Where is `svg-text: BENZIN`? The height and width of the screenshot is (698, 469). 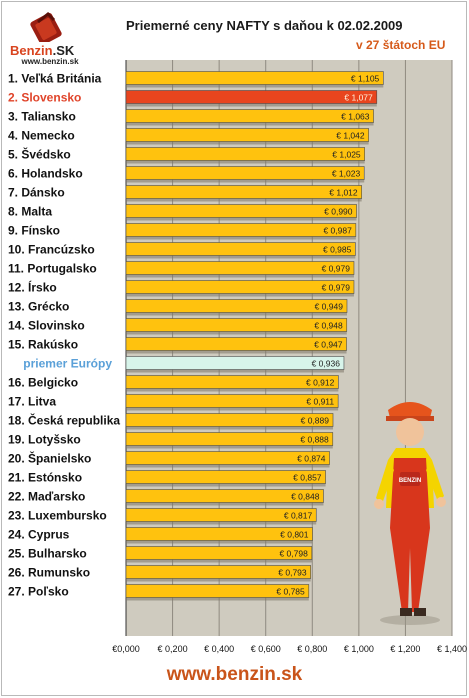 svg-text: BENZIN is located at coordinates (410, 481).